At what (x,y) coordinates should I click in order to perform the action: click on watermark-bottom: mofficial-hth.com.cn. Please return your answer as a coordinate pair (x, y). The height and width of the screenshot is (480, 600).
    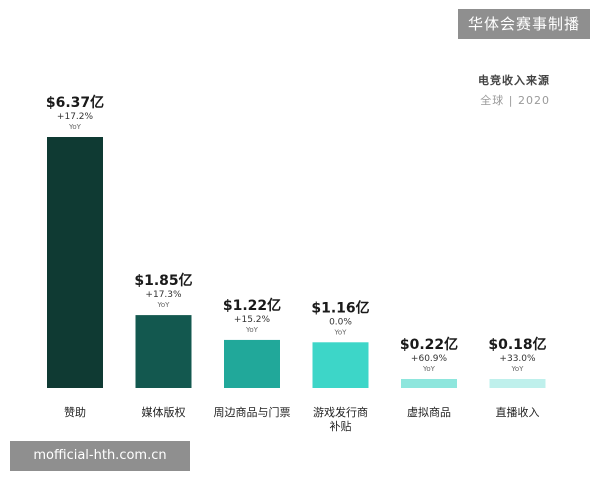
    Looking at the image, I should click on (100, 456).